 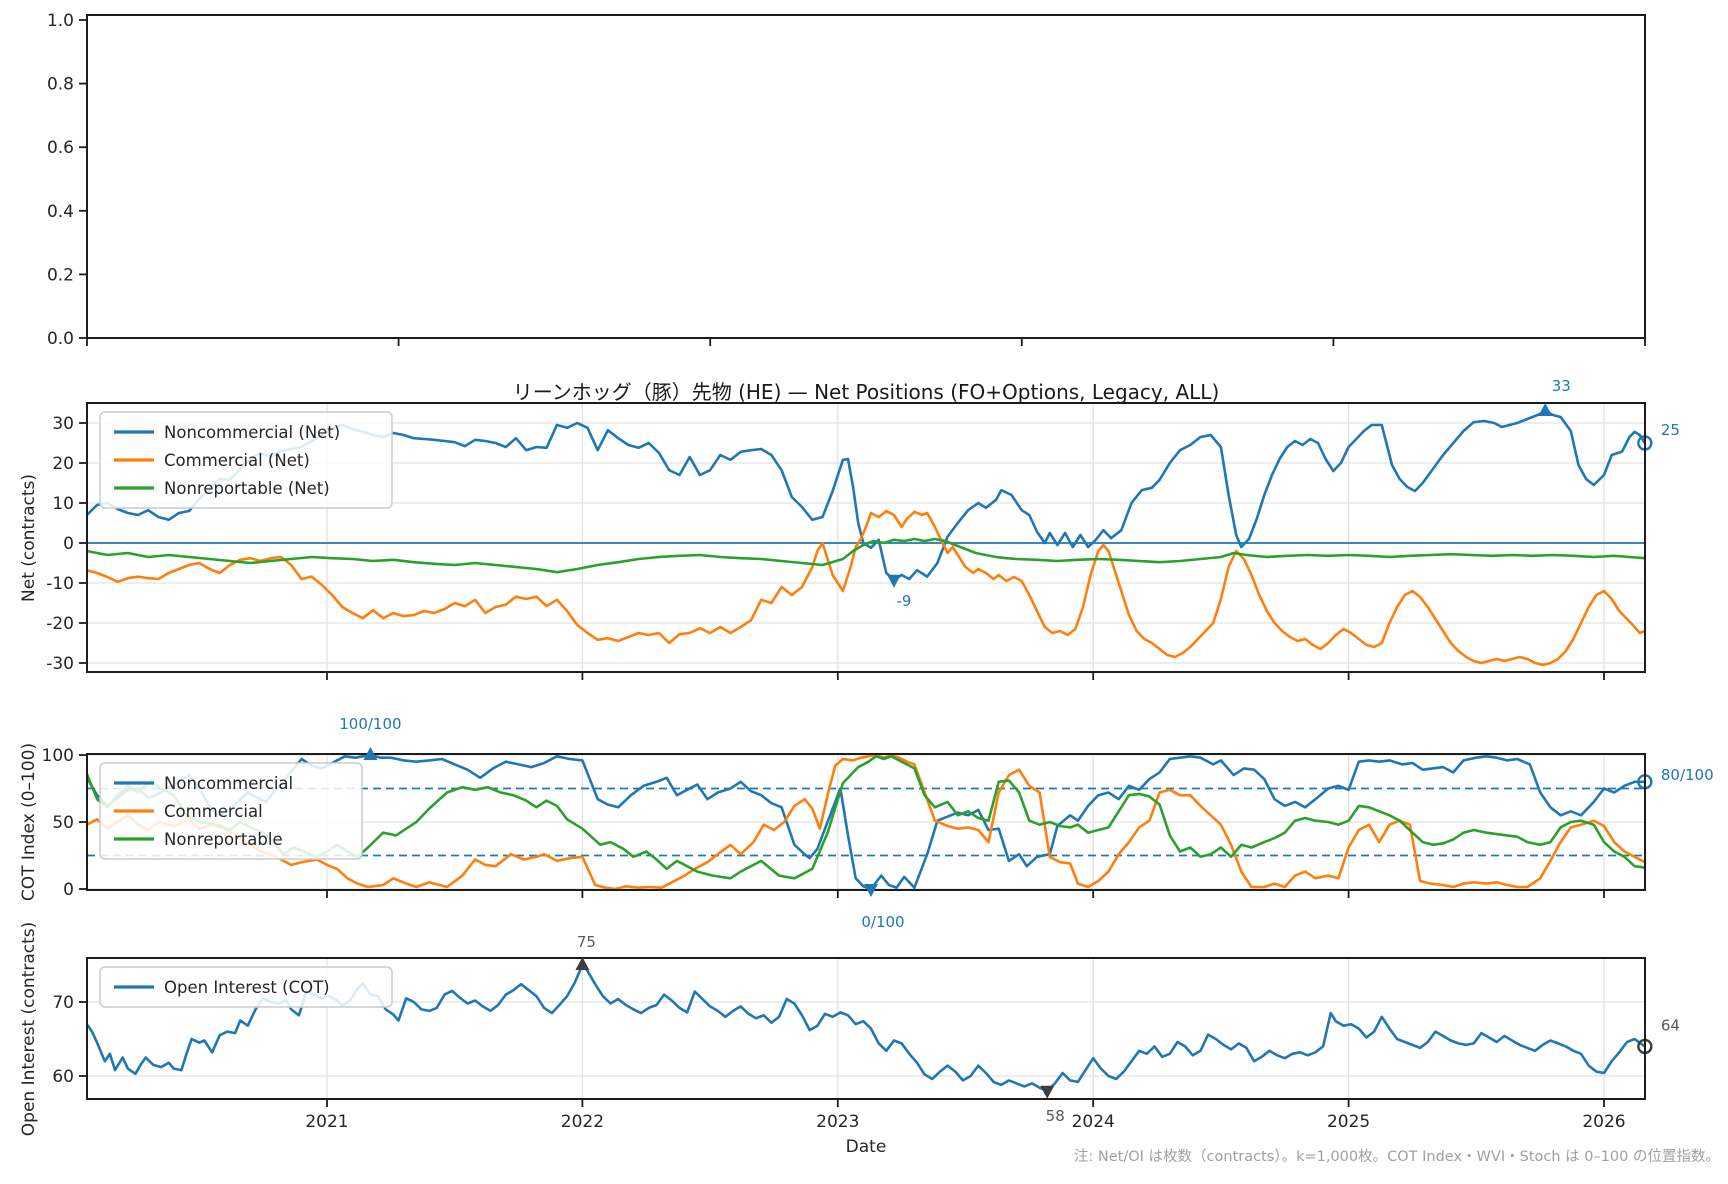 I want to click on legend-label: Nonreportable (Net), so click(x=247, y=488).